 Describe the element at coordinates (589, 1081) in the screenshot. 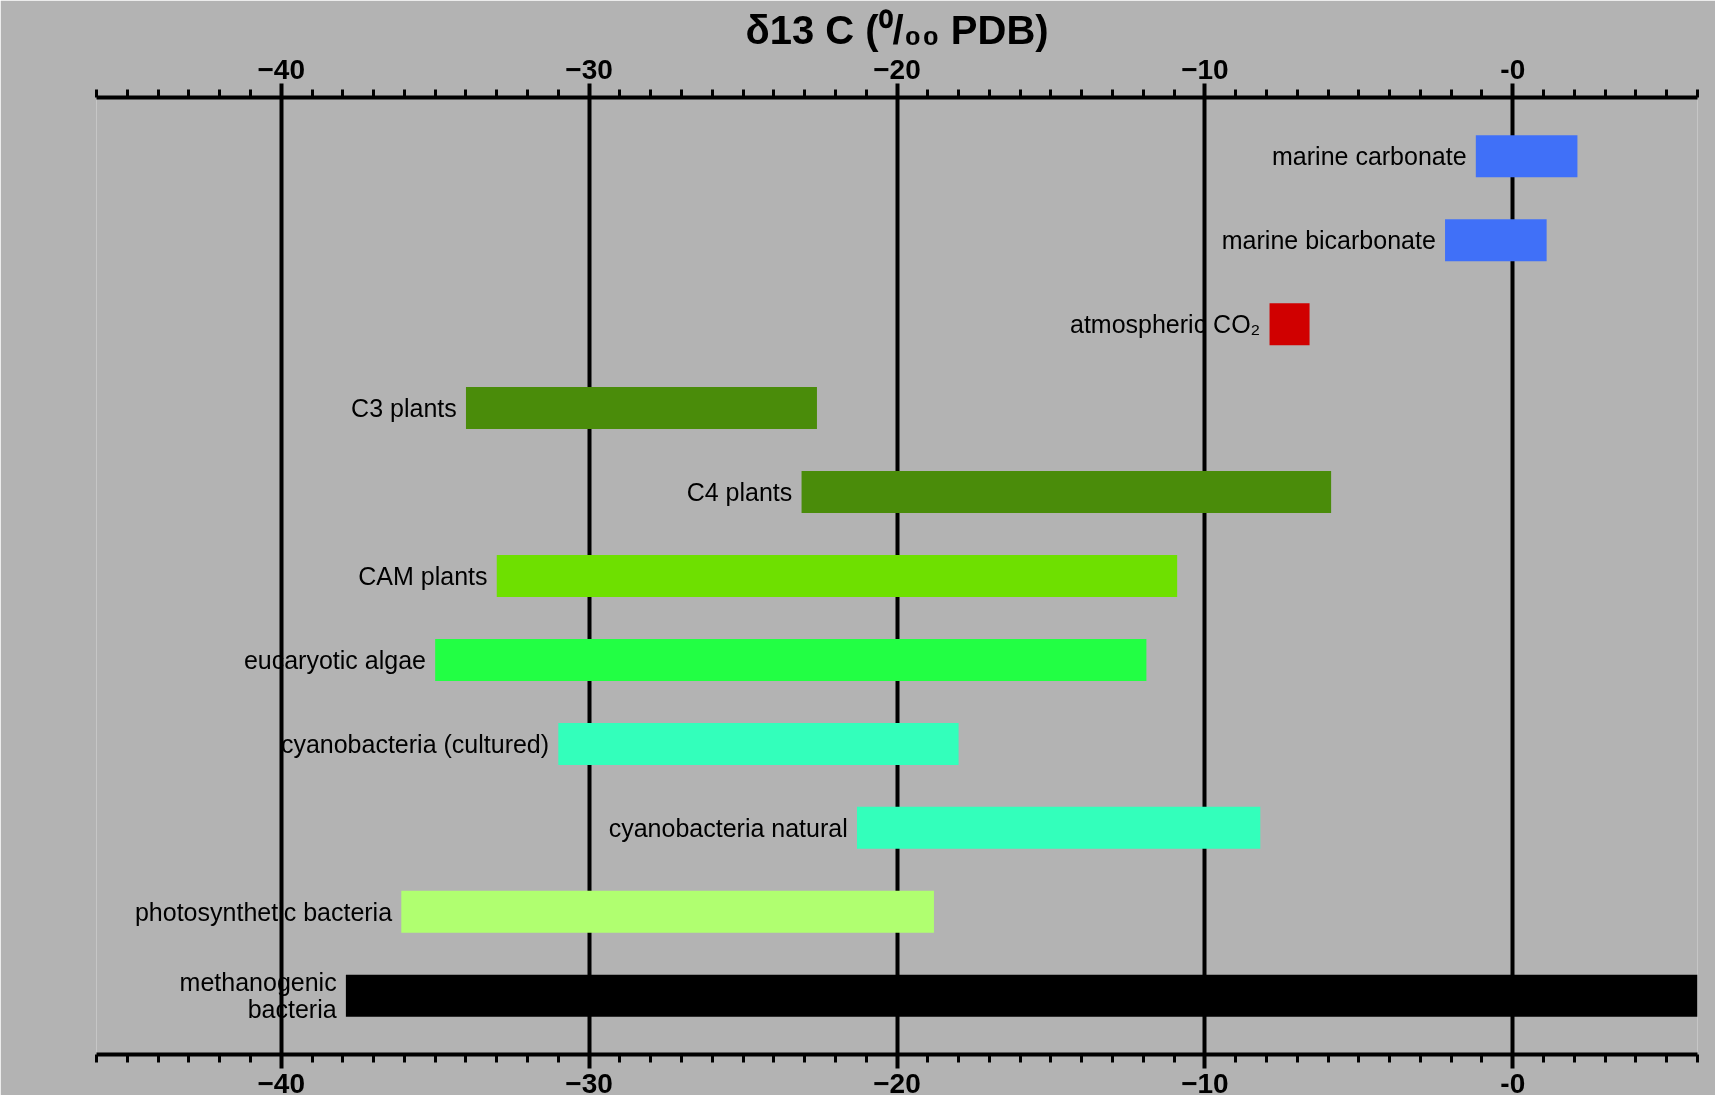

I see `x2-tick-label: −30` at that location.